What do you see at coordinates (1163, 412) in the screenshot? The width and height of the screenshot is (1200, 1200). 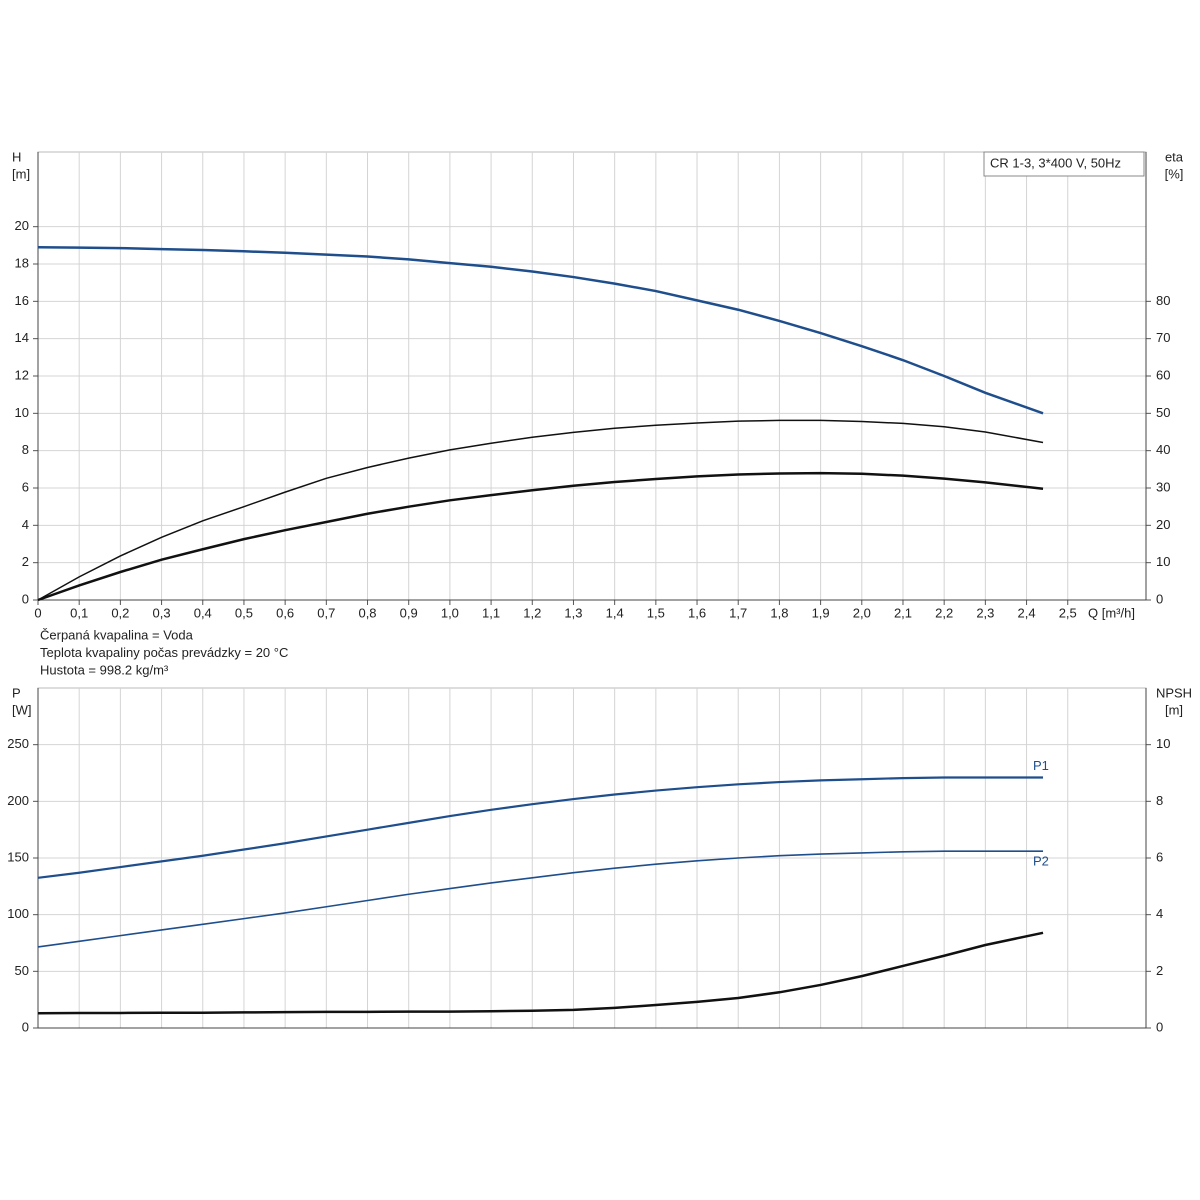 I see `y2-tick-label: 50` at bounding box center [1163, 412].